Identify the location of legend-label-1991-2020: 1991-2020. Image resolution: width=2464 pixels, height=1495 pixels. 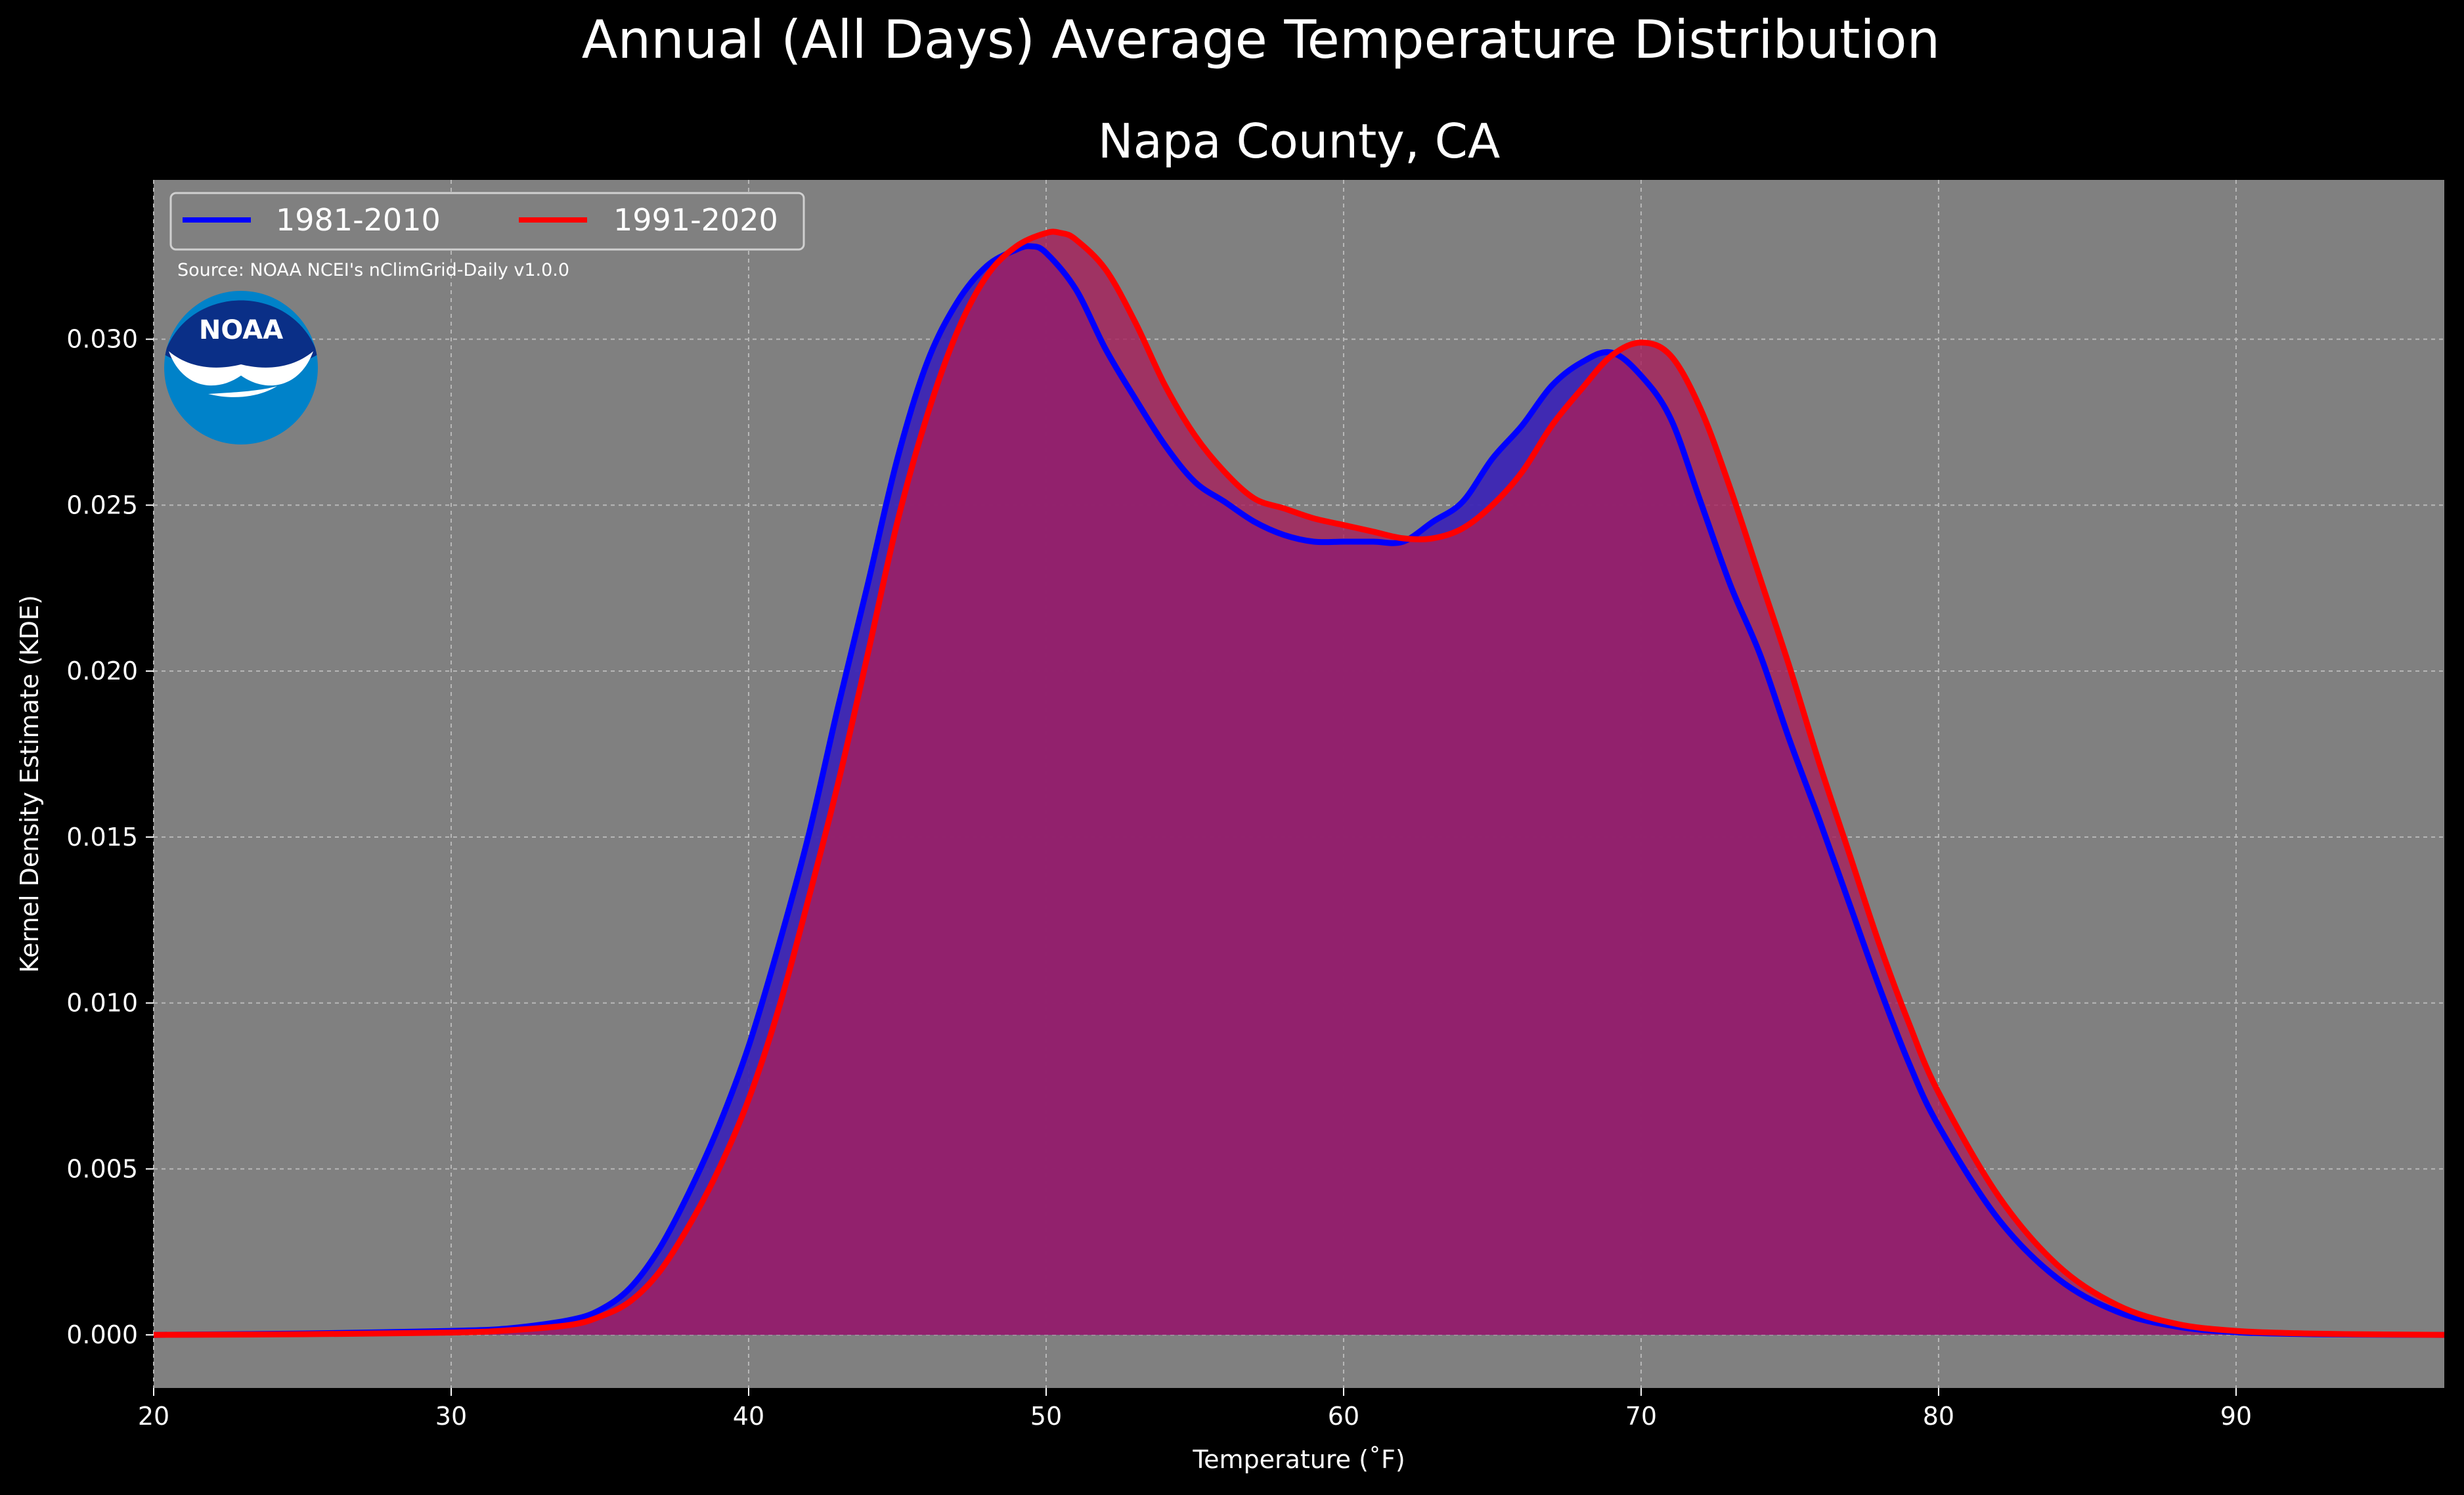
(695, 220).